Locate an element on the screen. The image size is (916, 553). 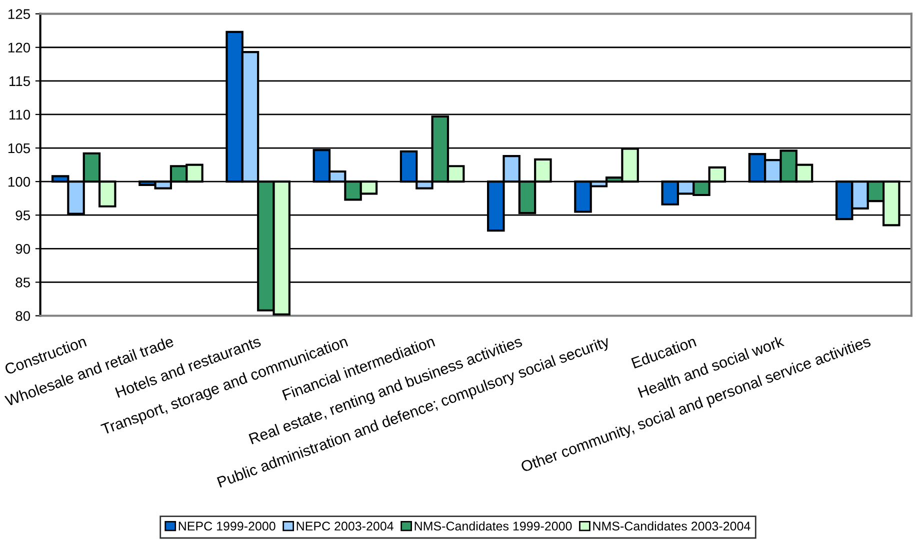
legend-label: NEPC 2003-2004 is located at coordinates (345, 526).